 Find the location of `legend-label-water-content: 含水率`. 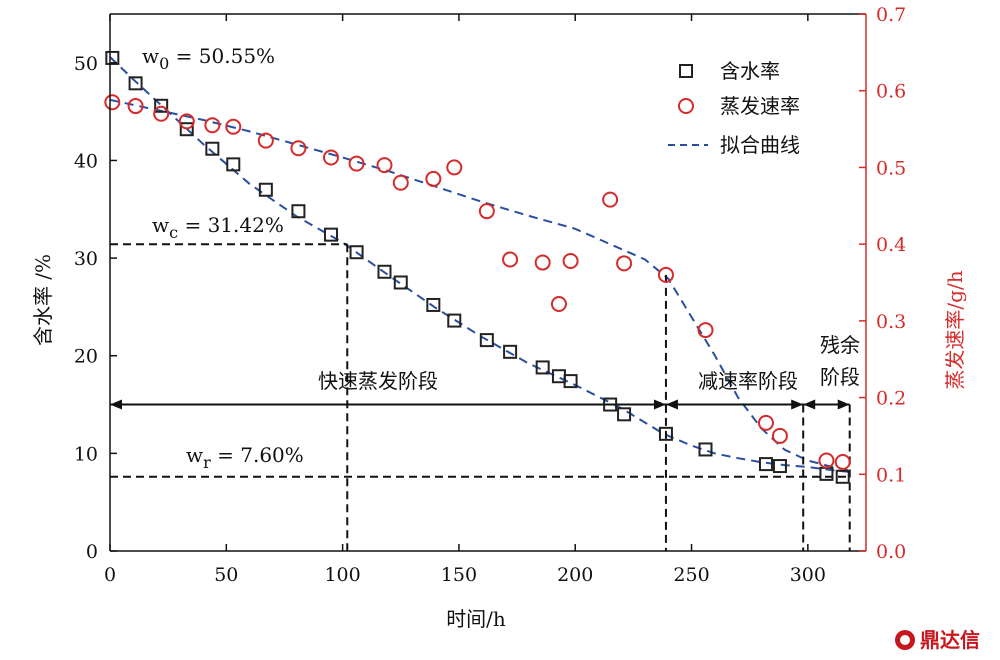

legend-label-water-content: 含水率 is located at coordinates (750, 71).